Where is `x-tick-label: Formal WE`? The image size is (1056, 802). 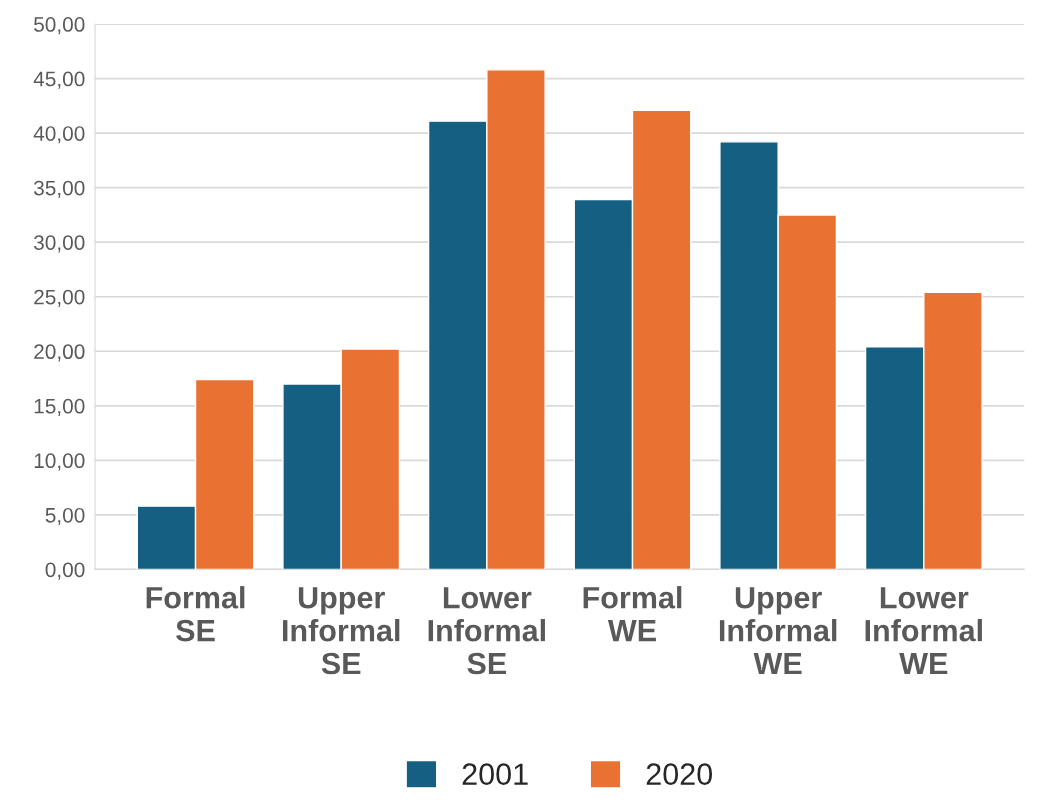 x-tick-label: Formal WE is located at coordinates (632, 614).